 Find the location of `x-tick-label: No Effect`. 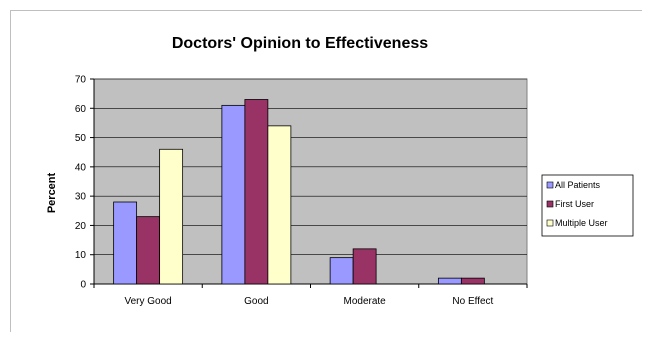

x-tick-label: No Effect is located at coordinates (472, 301).